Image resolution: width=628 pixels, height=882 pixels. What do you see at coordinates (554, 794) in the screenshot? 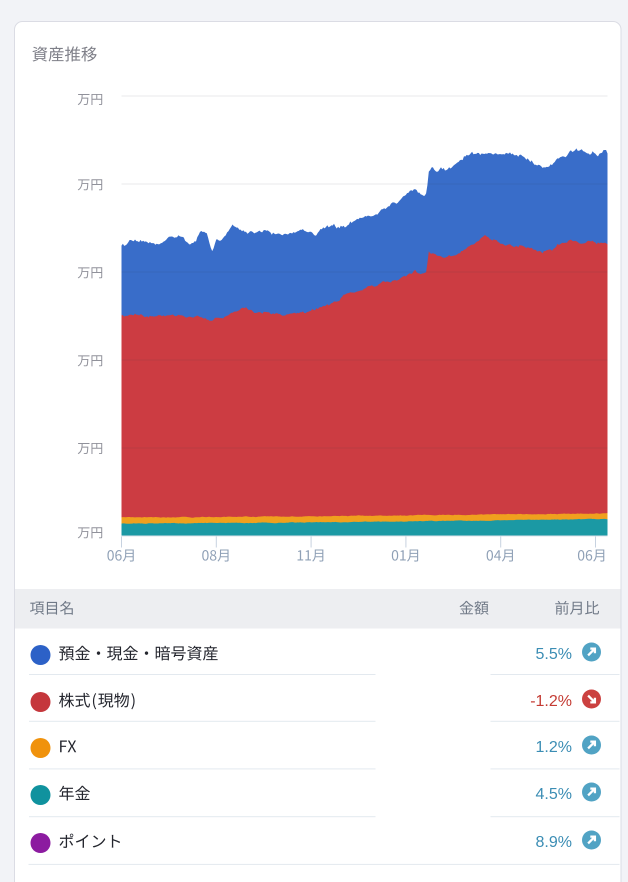
I see `svg-text: 4.5%` at bounding box center [554, 794].